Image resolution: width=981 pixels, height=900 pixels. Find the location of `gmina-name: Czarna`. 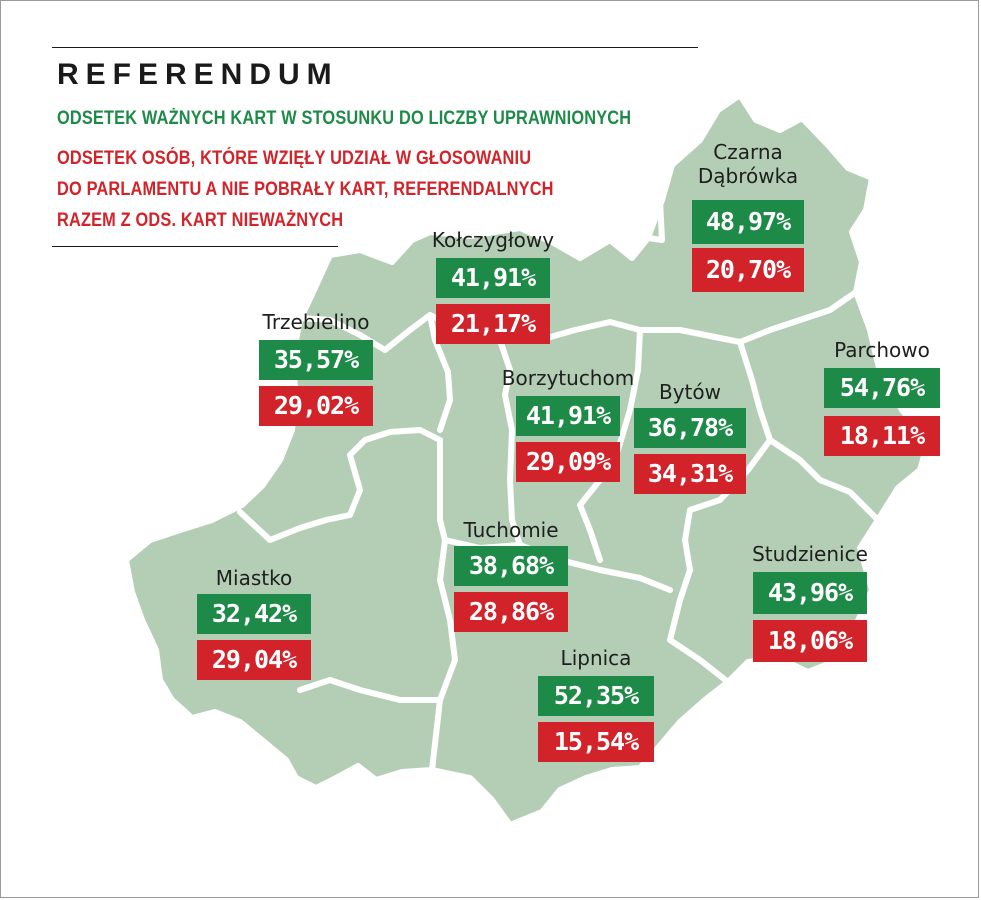

gmina-name: Czarna is located at coordinates (748, 152).